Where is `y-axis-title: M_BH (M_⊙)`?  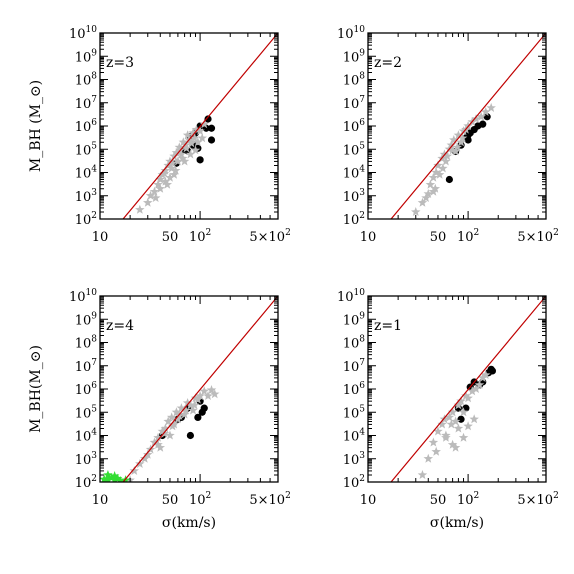 y-axis-title: M_BH (M_⊙) is located at coordinates (36, 126).